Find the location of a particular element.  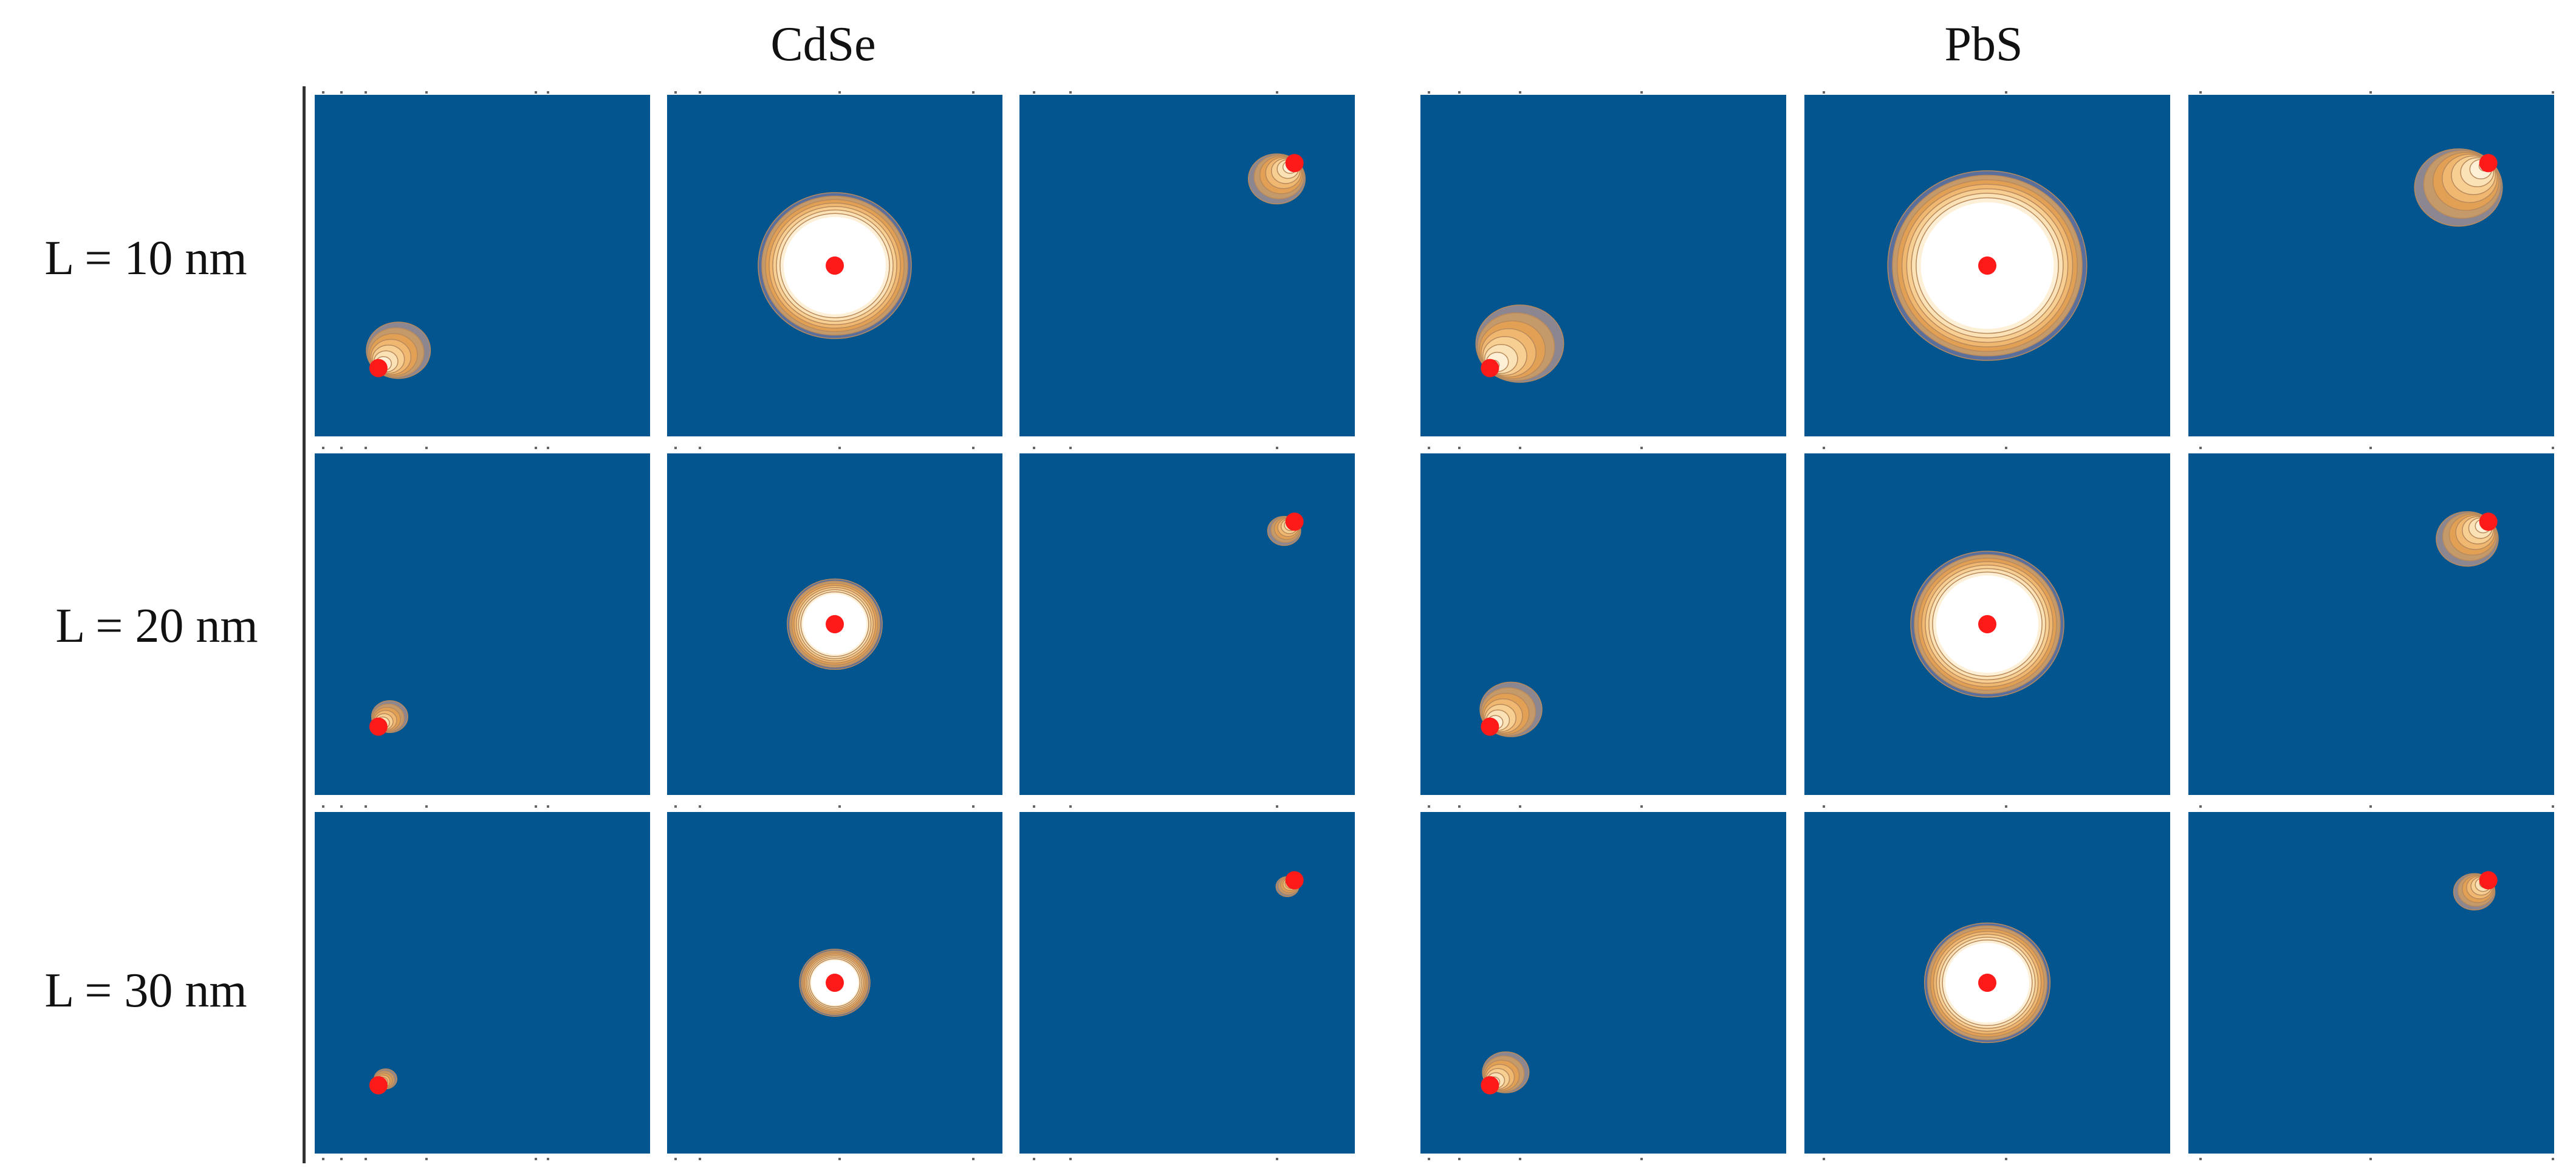

contour-panel-cdse-r1-c3 is located at coordinates (1187, 265).